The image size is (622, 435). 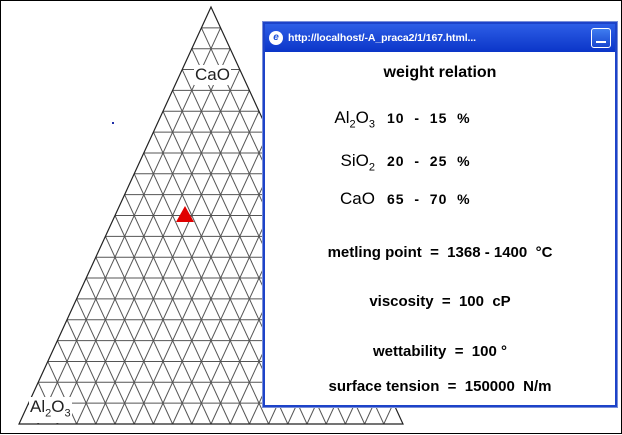 I want to click on component-range: 10 - 15 %, so click(x=429, y=118).